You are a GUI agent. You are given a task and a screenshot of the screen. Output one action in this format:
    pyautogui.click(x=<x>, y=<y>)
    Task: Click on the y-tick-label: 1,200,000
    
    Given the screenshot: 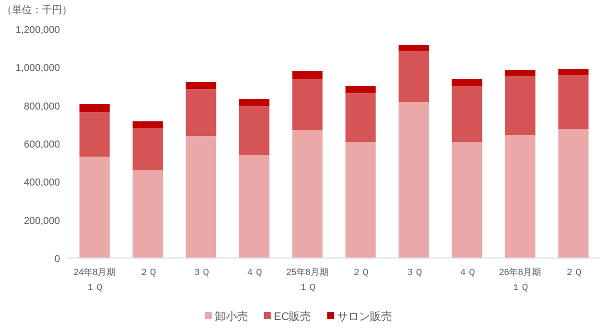 What is the action you would take?
    pyautogui.click(x=38, y=30)
    